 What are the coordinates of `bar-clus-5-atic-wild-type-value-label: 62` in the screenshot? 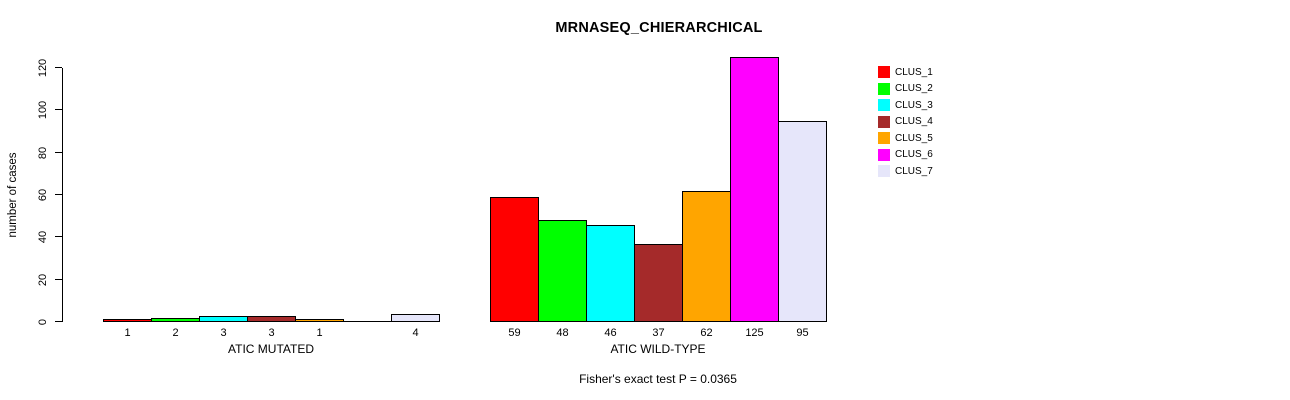 It's located at (706, 333).